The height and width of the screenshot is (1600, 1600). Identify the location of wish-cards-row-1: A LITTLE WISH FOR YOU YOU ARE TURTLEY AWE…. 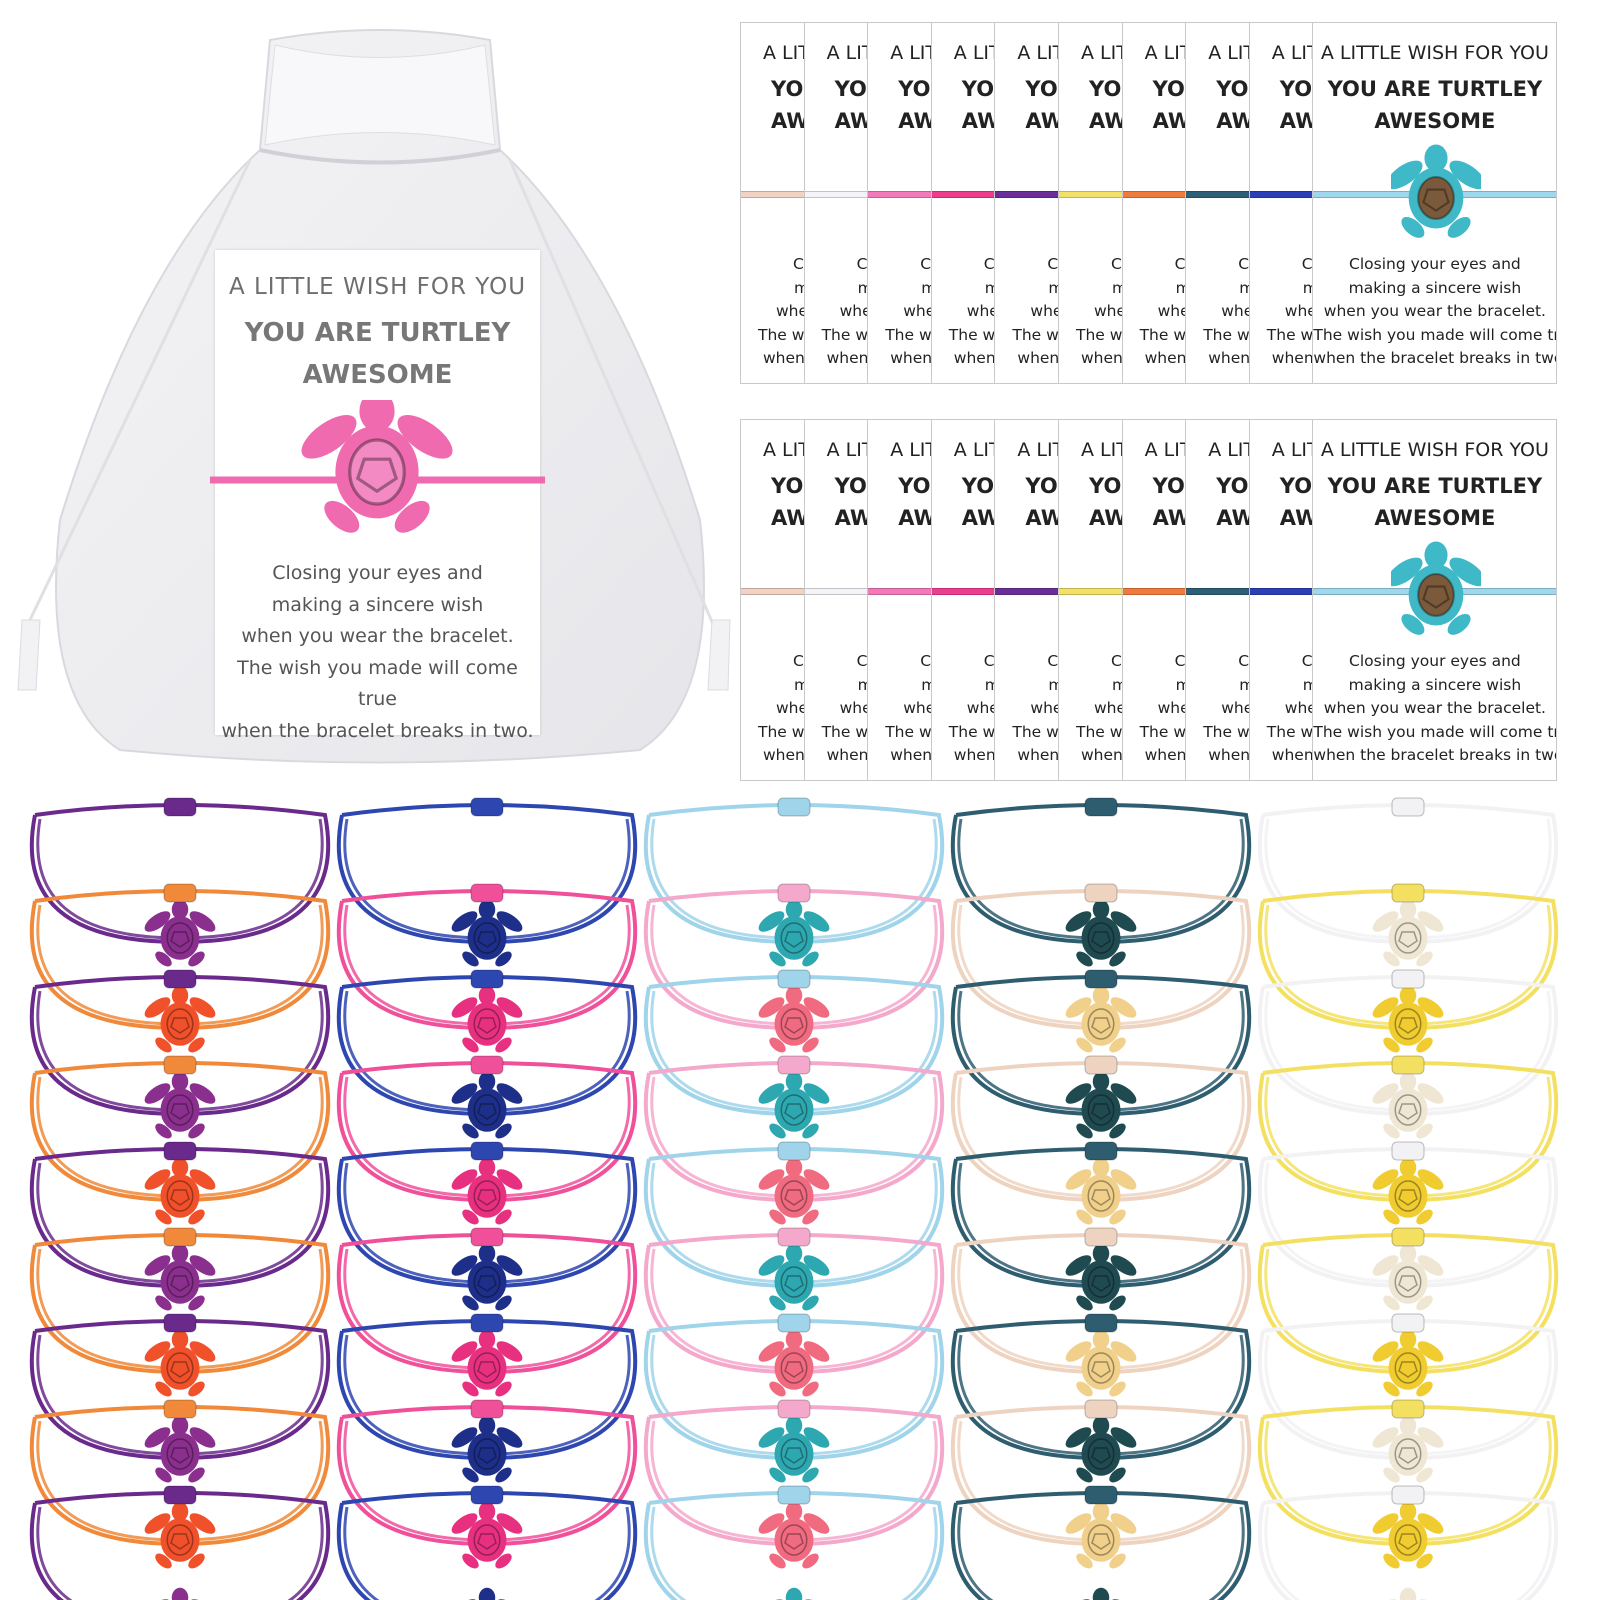
(1150, 204).